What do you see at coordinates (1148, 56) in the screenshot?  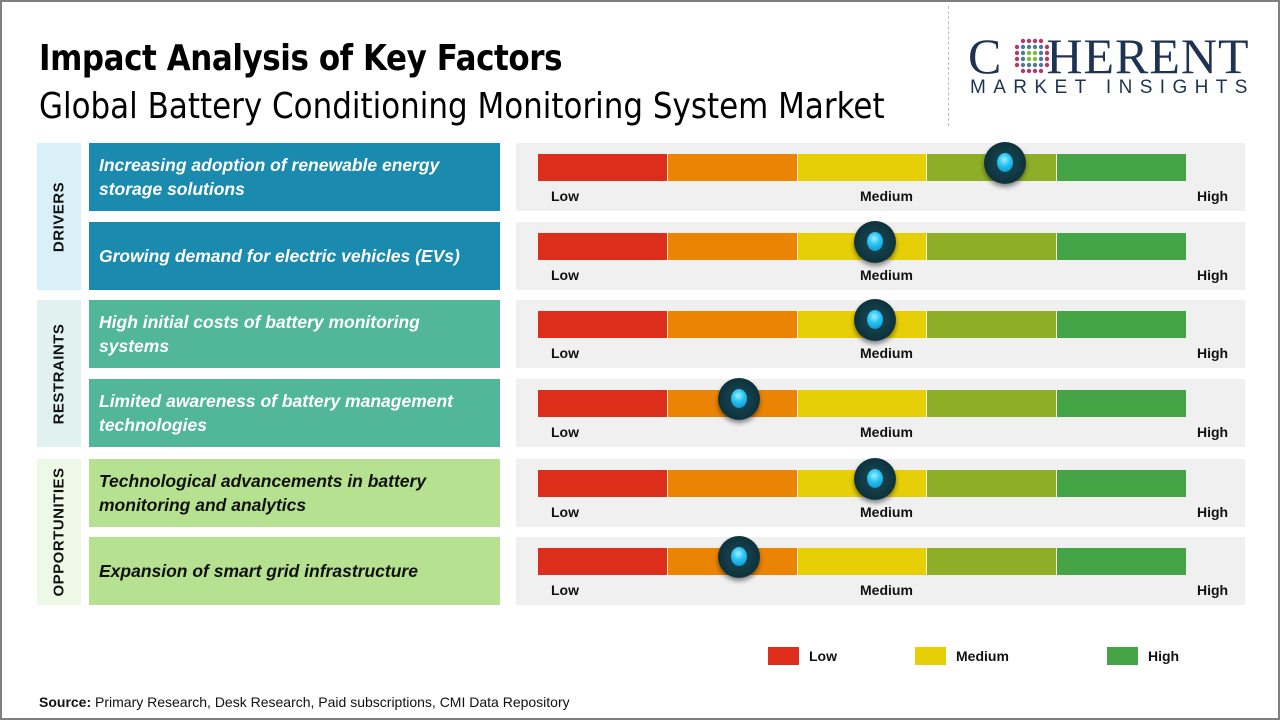 I see `logo-letters-herent: HERENT` at bounding box center [1148, 56].